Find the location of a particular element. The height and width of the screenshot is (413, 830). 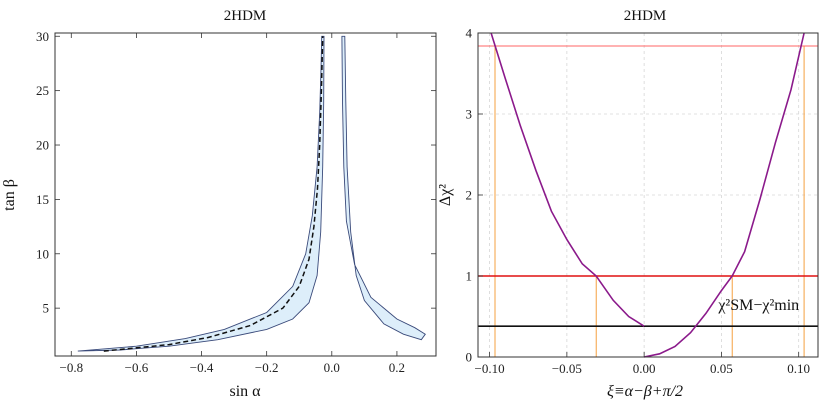

chi-square-annotation: χ²SM−χ²min is located at coordinates (758, 305).